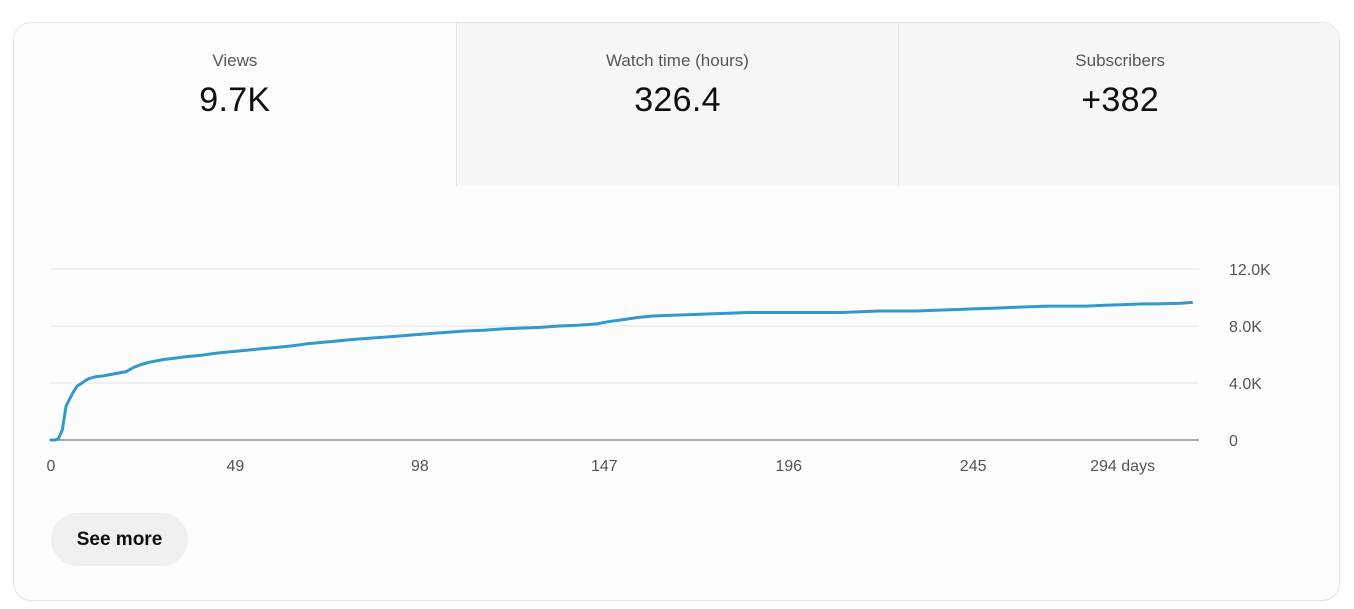  What do you see at coordinates (51, 466) in the screenshot?
I see `x-tick-label: 0` at bounding box center [51, 466].